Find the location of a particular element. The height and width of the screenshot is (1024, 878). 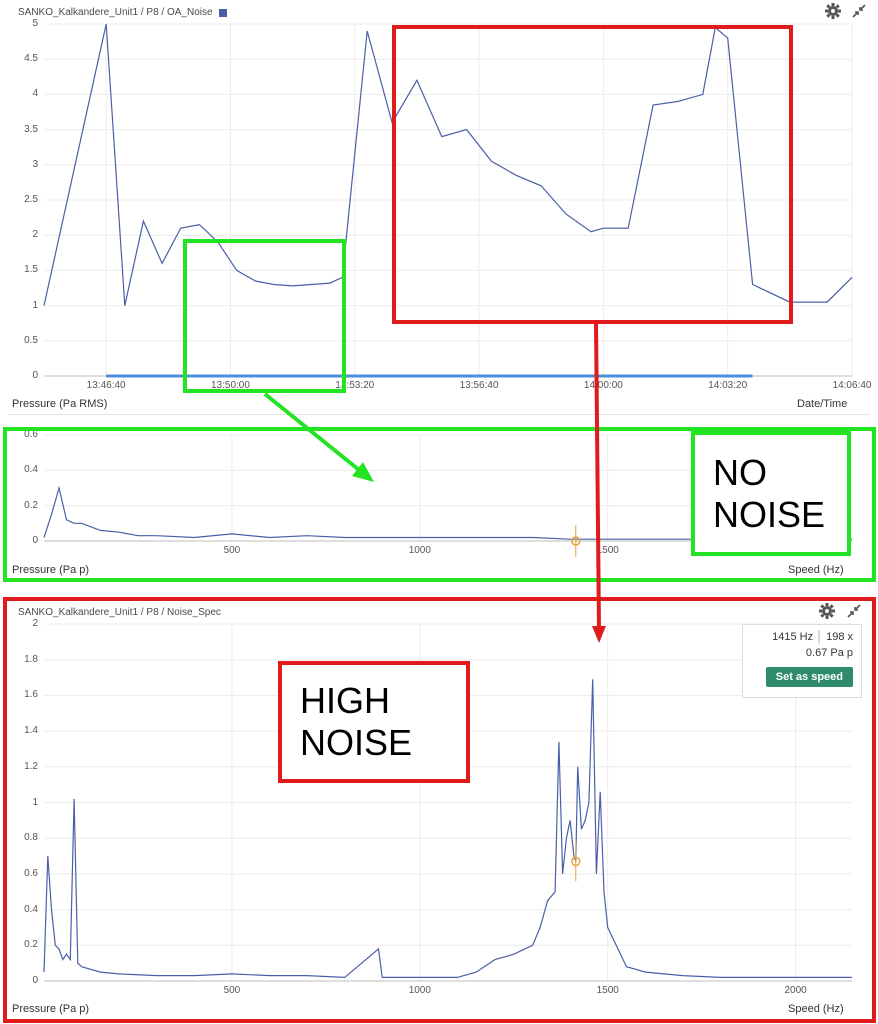

set-as-speed-button: Set as speed is located at coordinates (809, 677).